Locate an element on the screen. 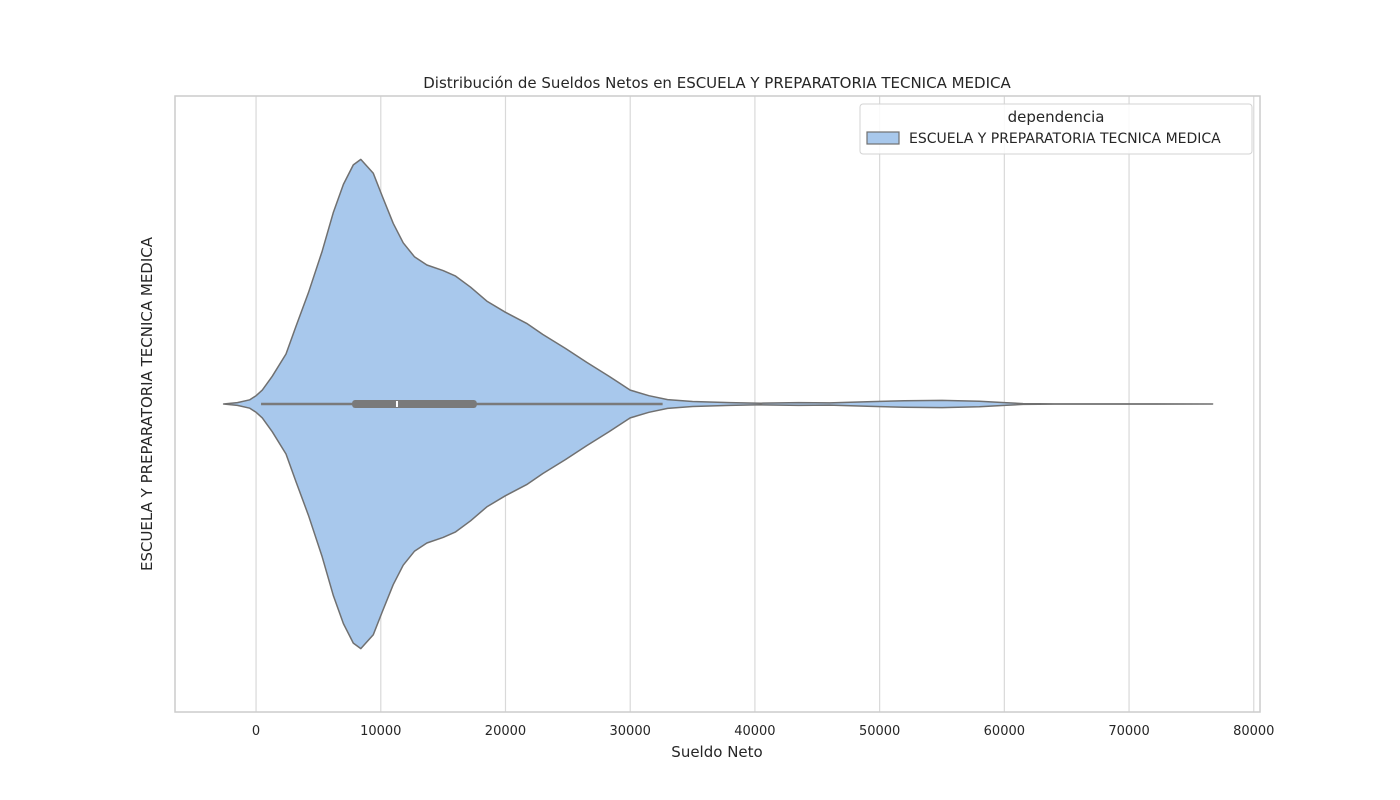 The height and width of the screenshot is (800, 1400). x-tick-label-2: 20000 is located at coordinates (505, 731).